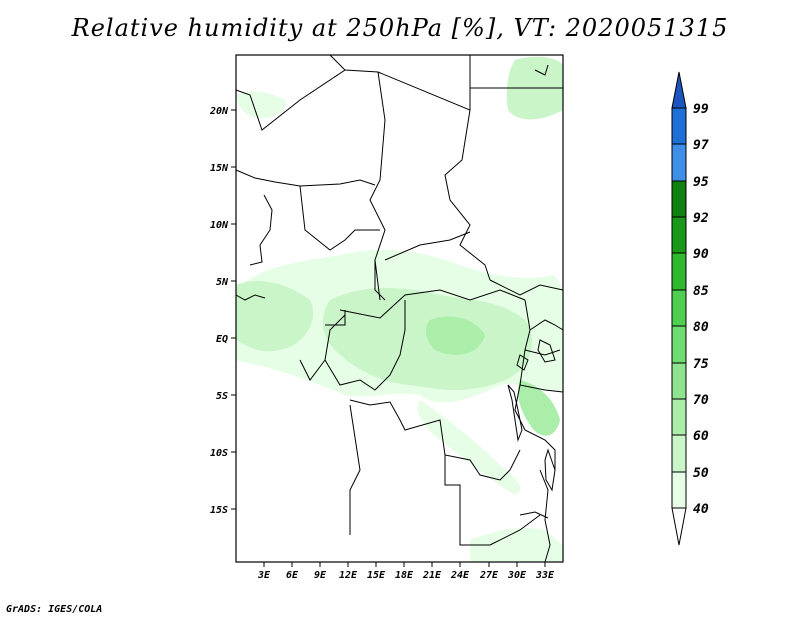 Image resolution: width=800 pixels, height=618 pixels. Describe the element at coordinates (701, 291) in the screenshot. I see `colorbar-label-85: 85` at that location.